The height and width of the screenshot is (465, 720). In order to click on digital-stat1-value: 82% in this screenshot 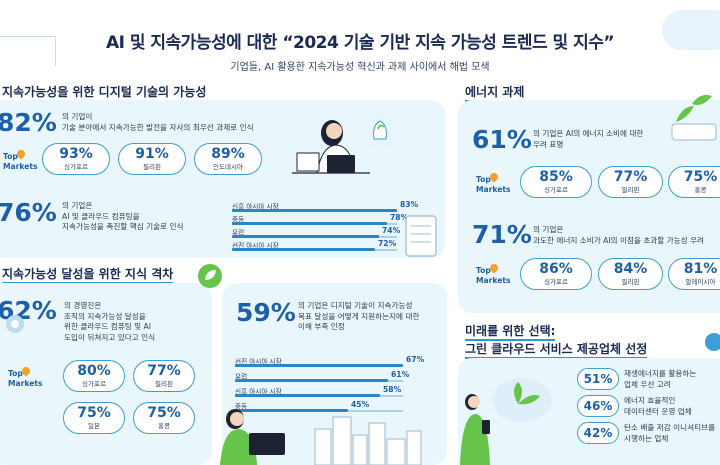, I will do `click(28, 122)`.